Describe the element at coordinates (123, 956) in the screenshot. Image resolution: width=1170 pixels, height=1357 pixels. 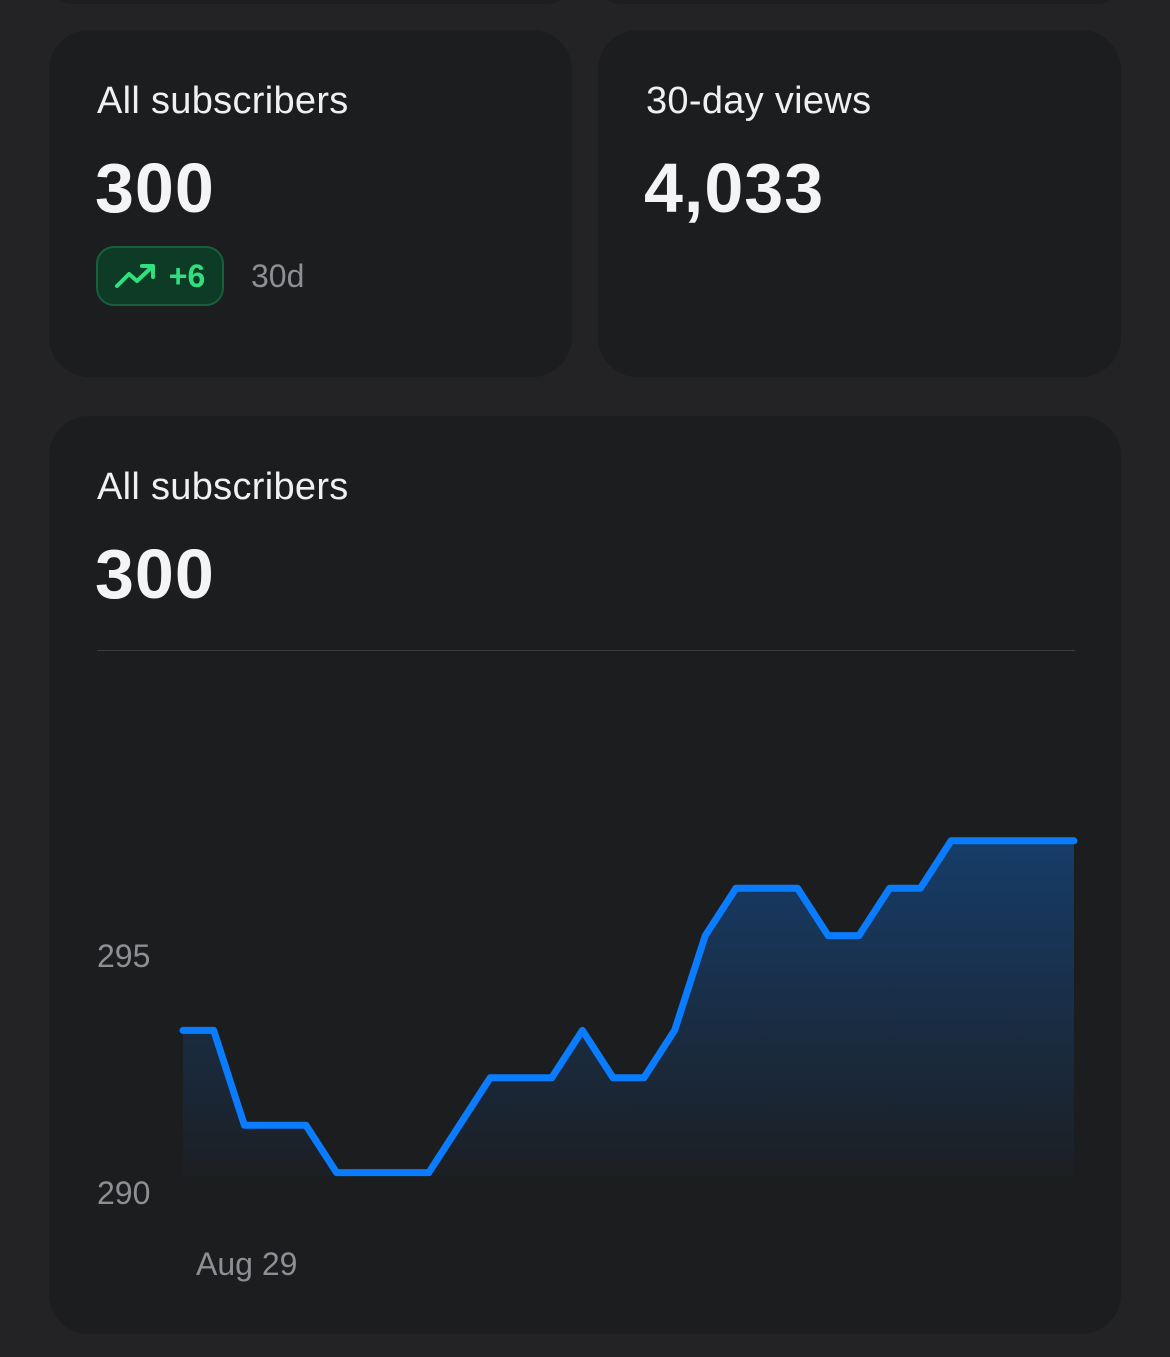
I see `y-tick-label: 295` at that location.